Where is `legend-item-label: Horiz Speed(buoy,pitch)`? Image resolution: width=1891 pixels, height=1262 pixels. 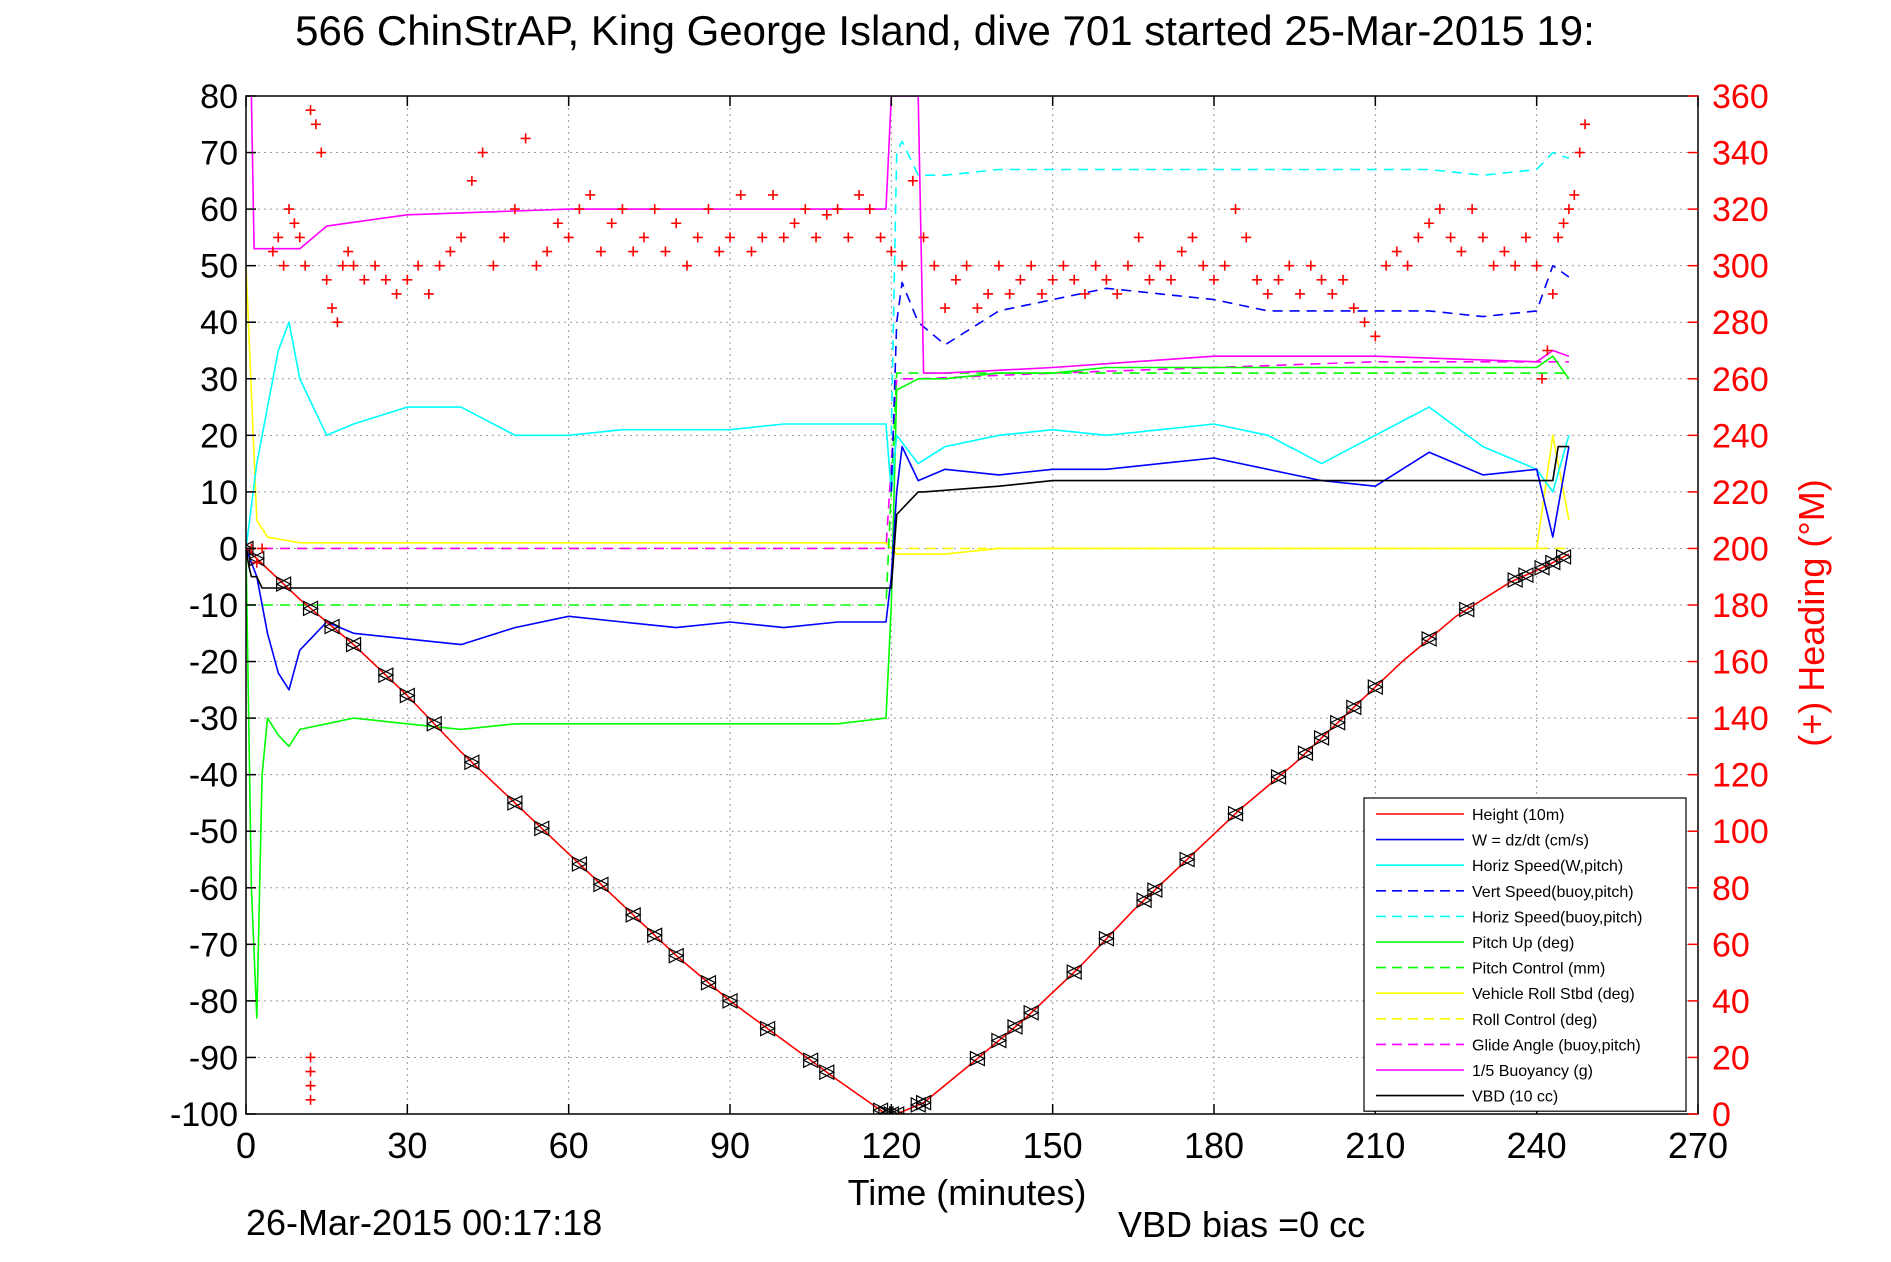
legend-item-label: Horiz Speed(buoy,pitch) is located at coordinates (1557, 917).